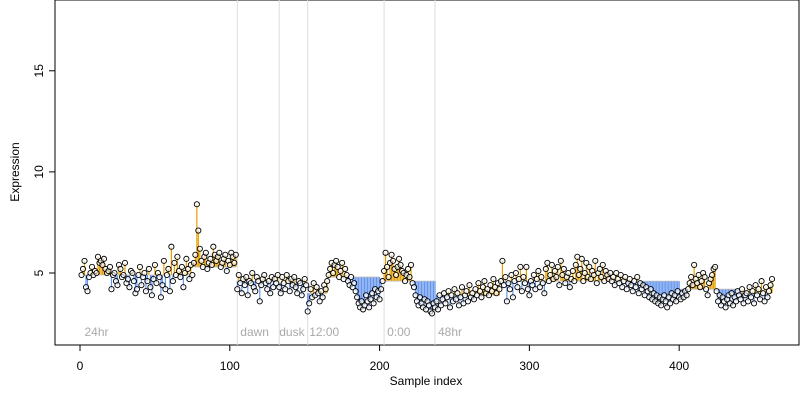  What do you see at coordinates (254, 332) in the screenshot?
I see `annotation: dawn` at bounding box center [254, 332].